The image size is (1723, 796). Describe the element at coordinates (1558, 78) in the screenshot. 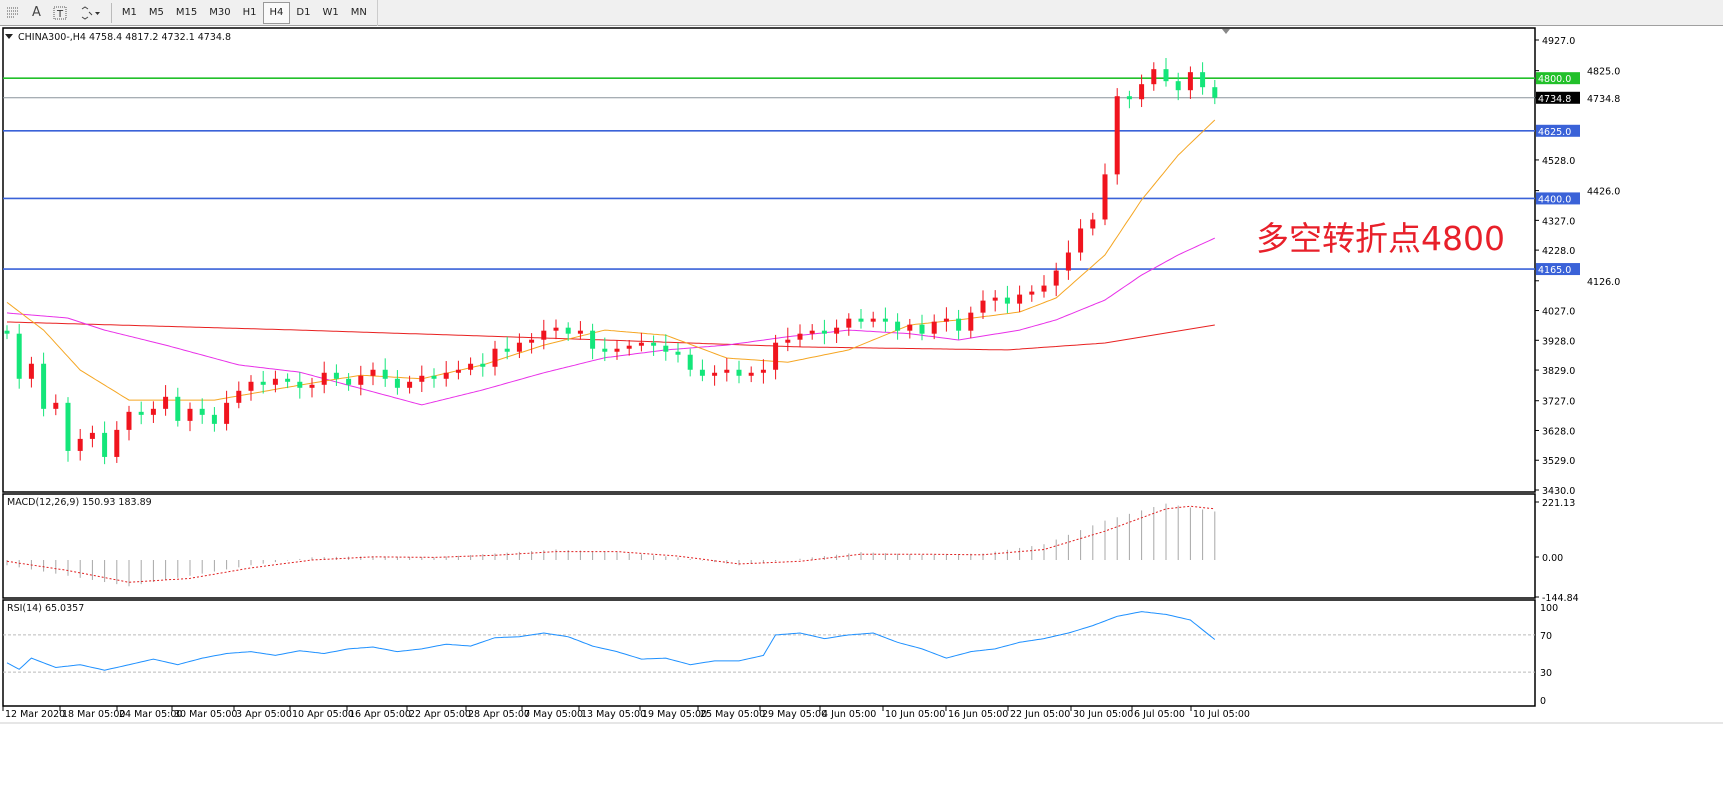

I see `price-label-bg` at that location.